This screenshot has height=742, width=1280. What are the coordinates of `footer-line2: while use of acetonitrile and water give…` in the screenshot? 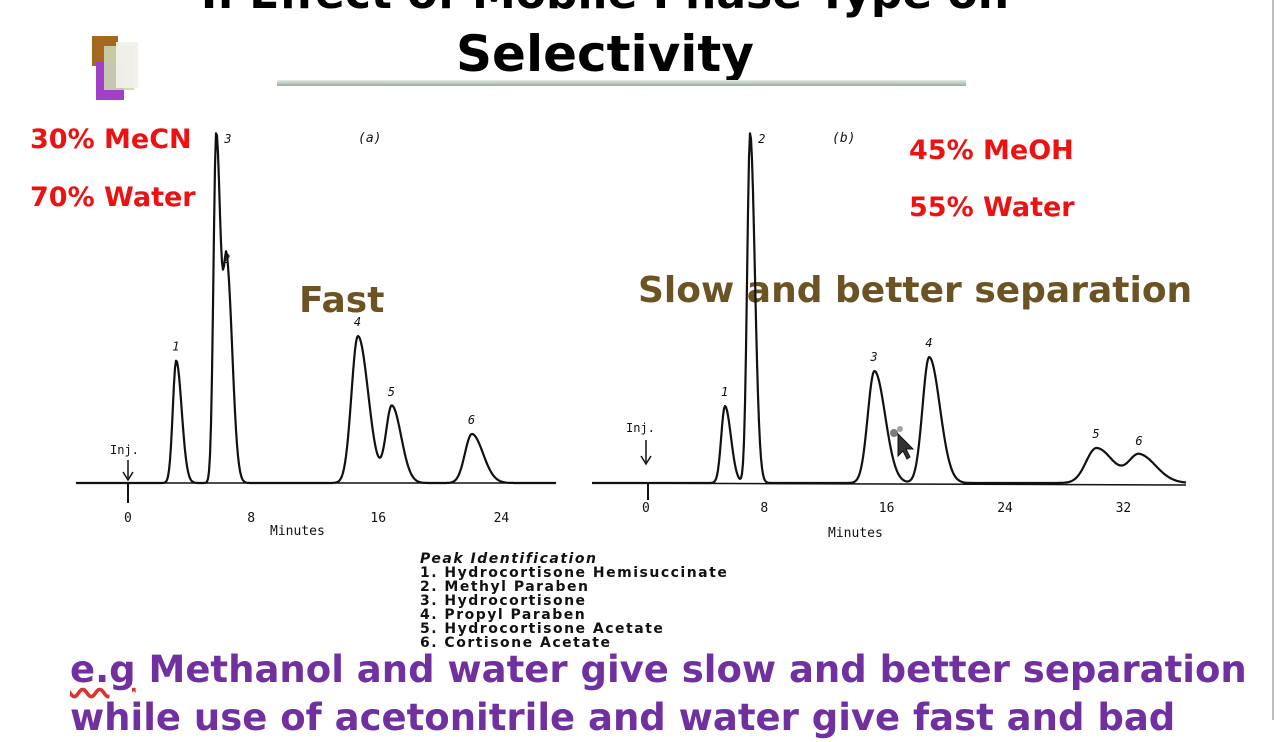 It's located at (623, 717).